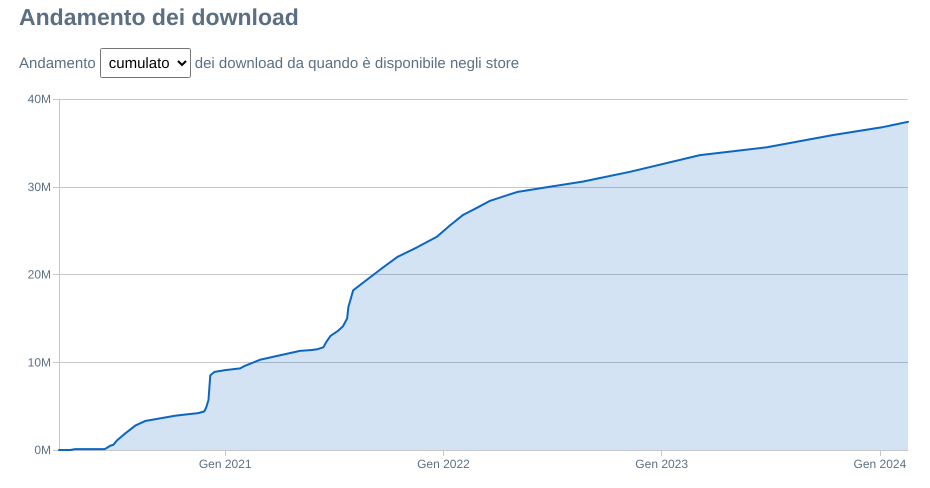 The height and width of the screenshot is (488, 930). Describe the element at coordinates (40, 275) in the screenshot. I see `y-tick-label: 20M` at that location.